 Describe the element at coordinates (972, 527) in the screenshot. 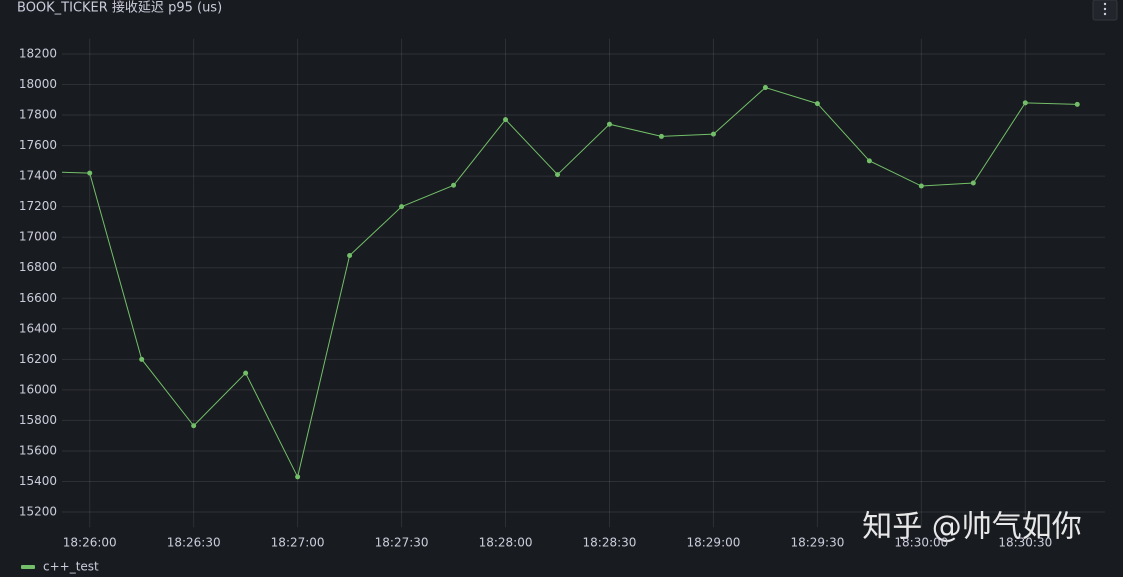

I see `watermark: 知乎 @帅气如你` at that location.